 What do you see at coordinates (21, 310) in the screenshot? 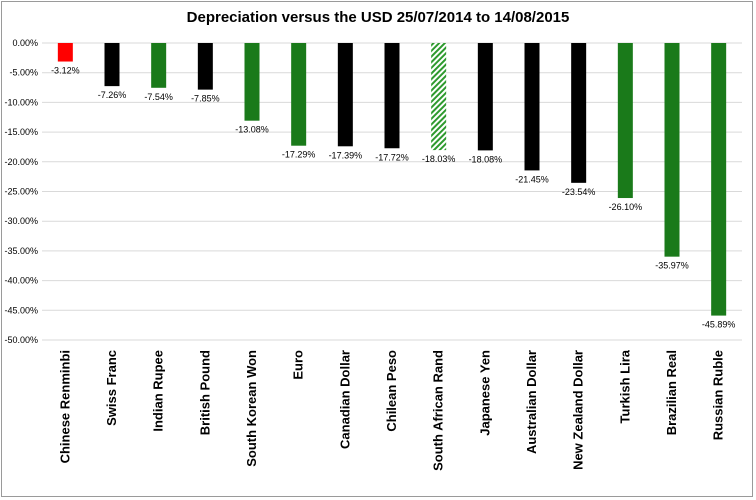
I see `y-tick-label: -45.00%` at bounding box center [21, 310].